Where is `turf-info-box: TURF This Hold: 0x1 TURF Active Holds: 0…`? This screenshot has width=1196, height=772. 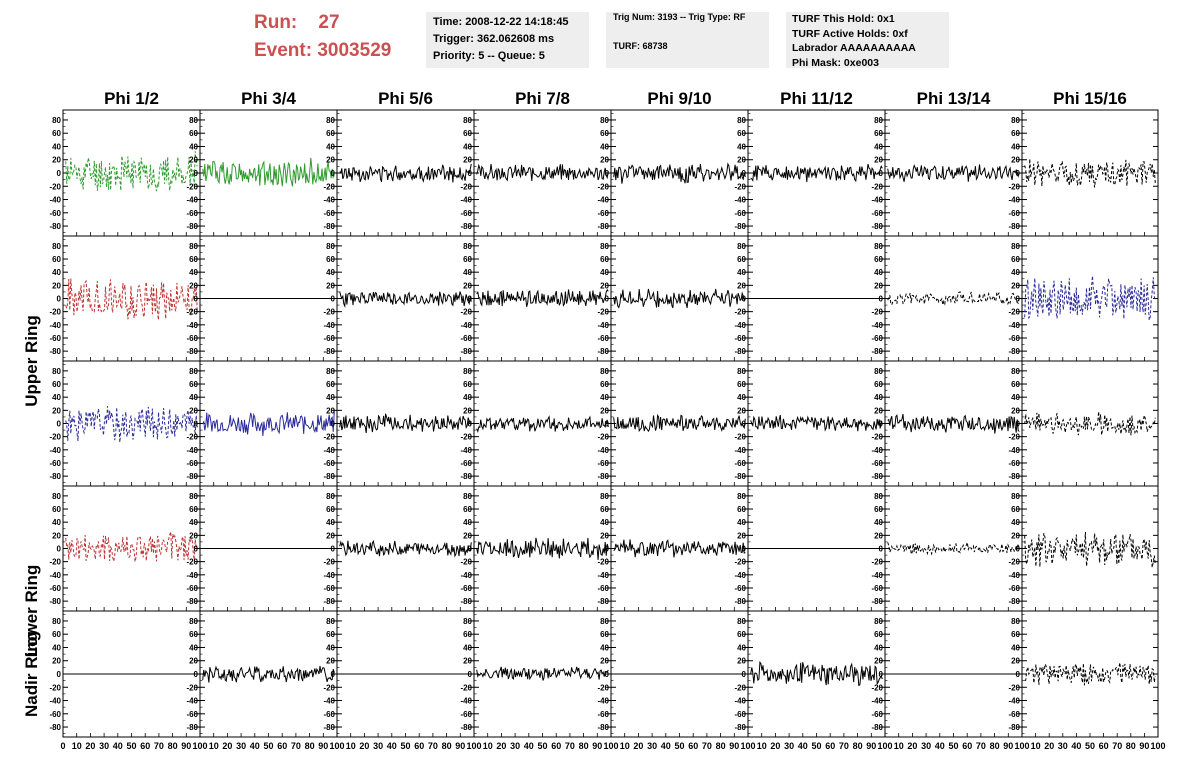 turf-info-box: TURF This Hold: 0x1 TURF Active Holds: 0… is located at coordinates (867, 40).